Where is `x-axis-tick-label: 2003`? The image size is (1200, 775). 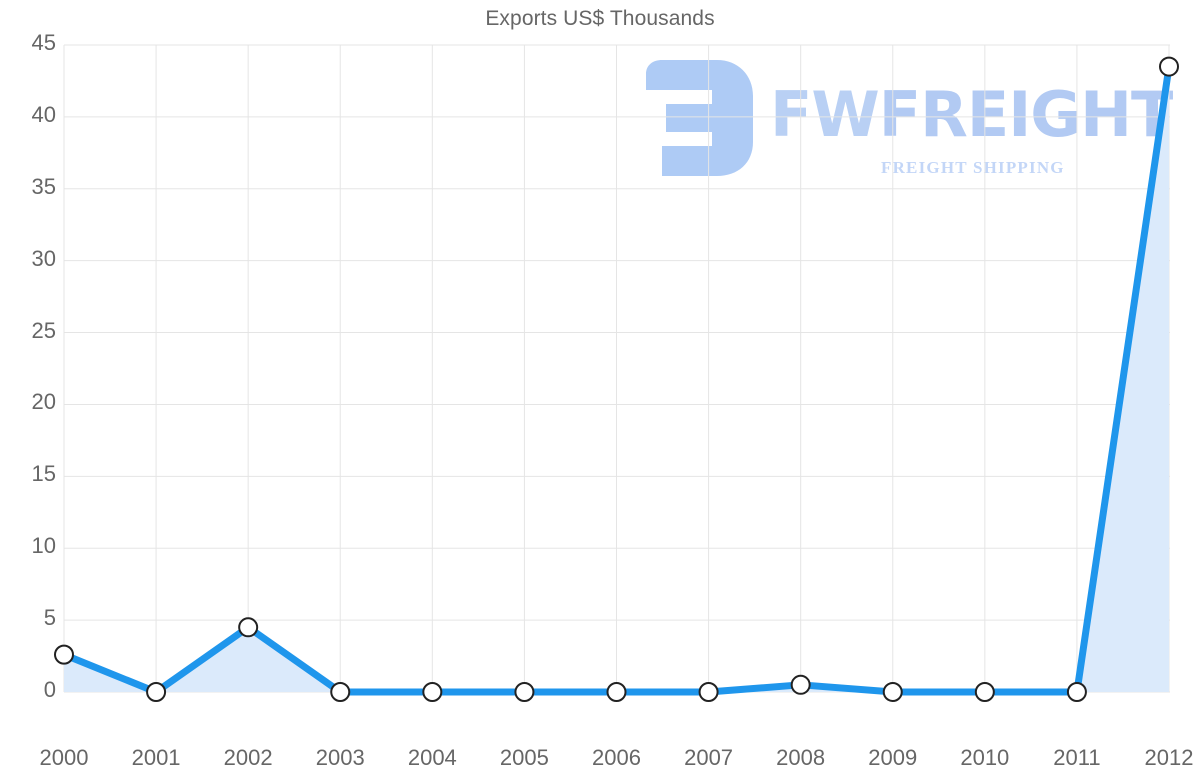
x-axis-tick-label: 2003 is located at coordinates (340, 757).